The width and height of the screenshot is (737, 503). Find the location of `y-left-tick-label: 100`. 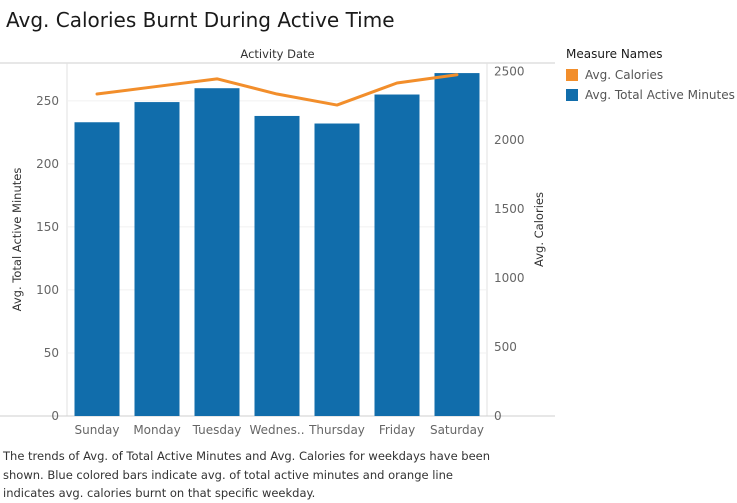

y-left-tick-label: 100 is located at coordinates (47, 290).